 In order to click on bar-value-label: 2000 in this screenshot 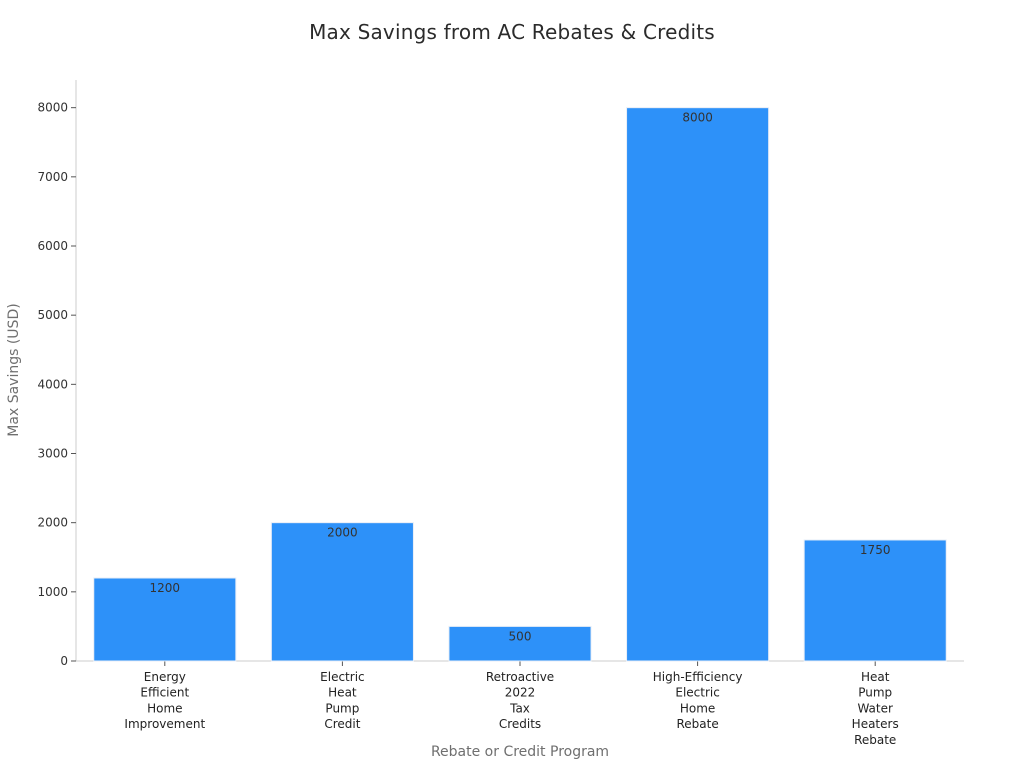, I will do `click(342, 533)`.